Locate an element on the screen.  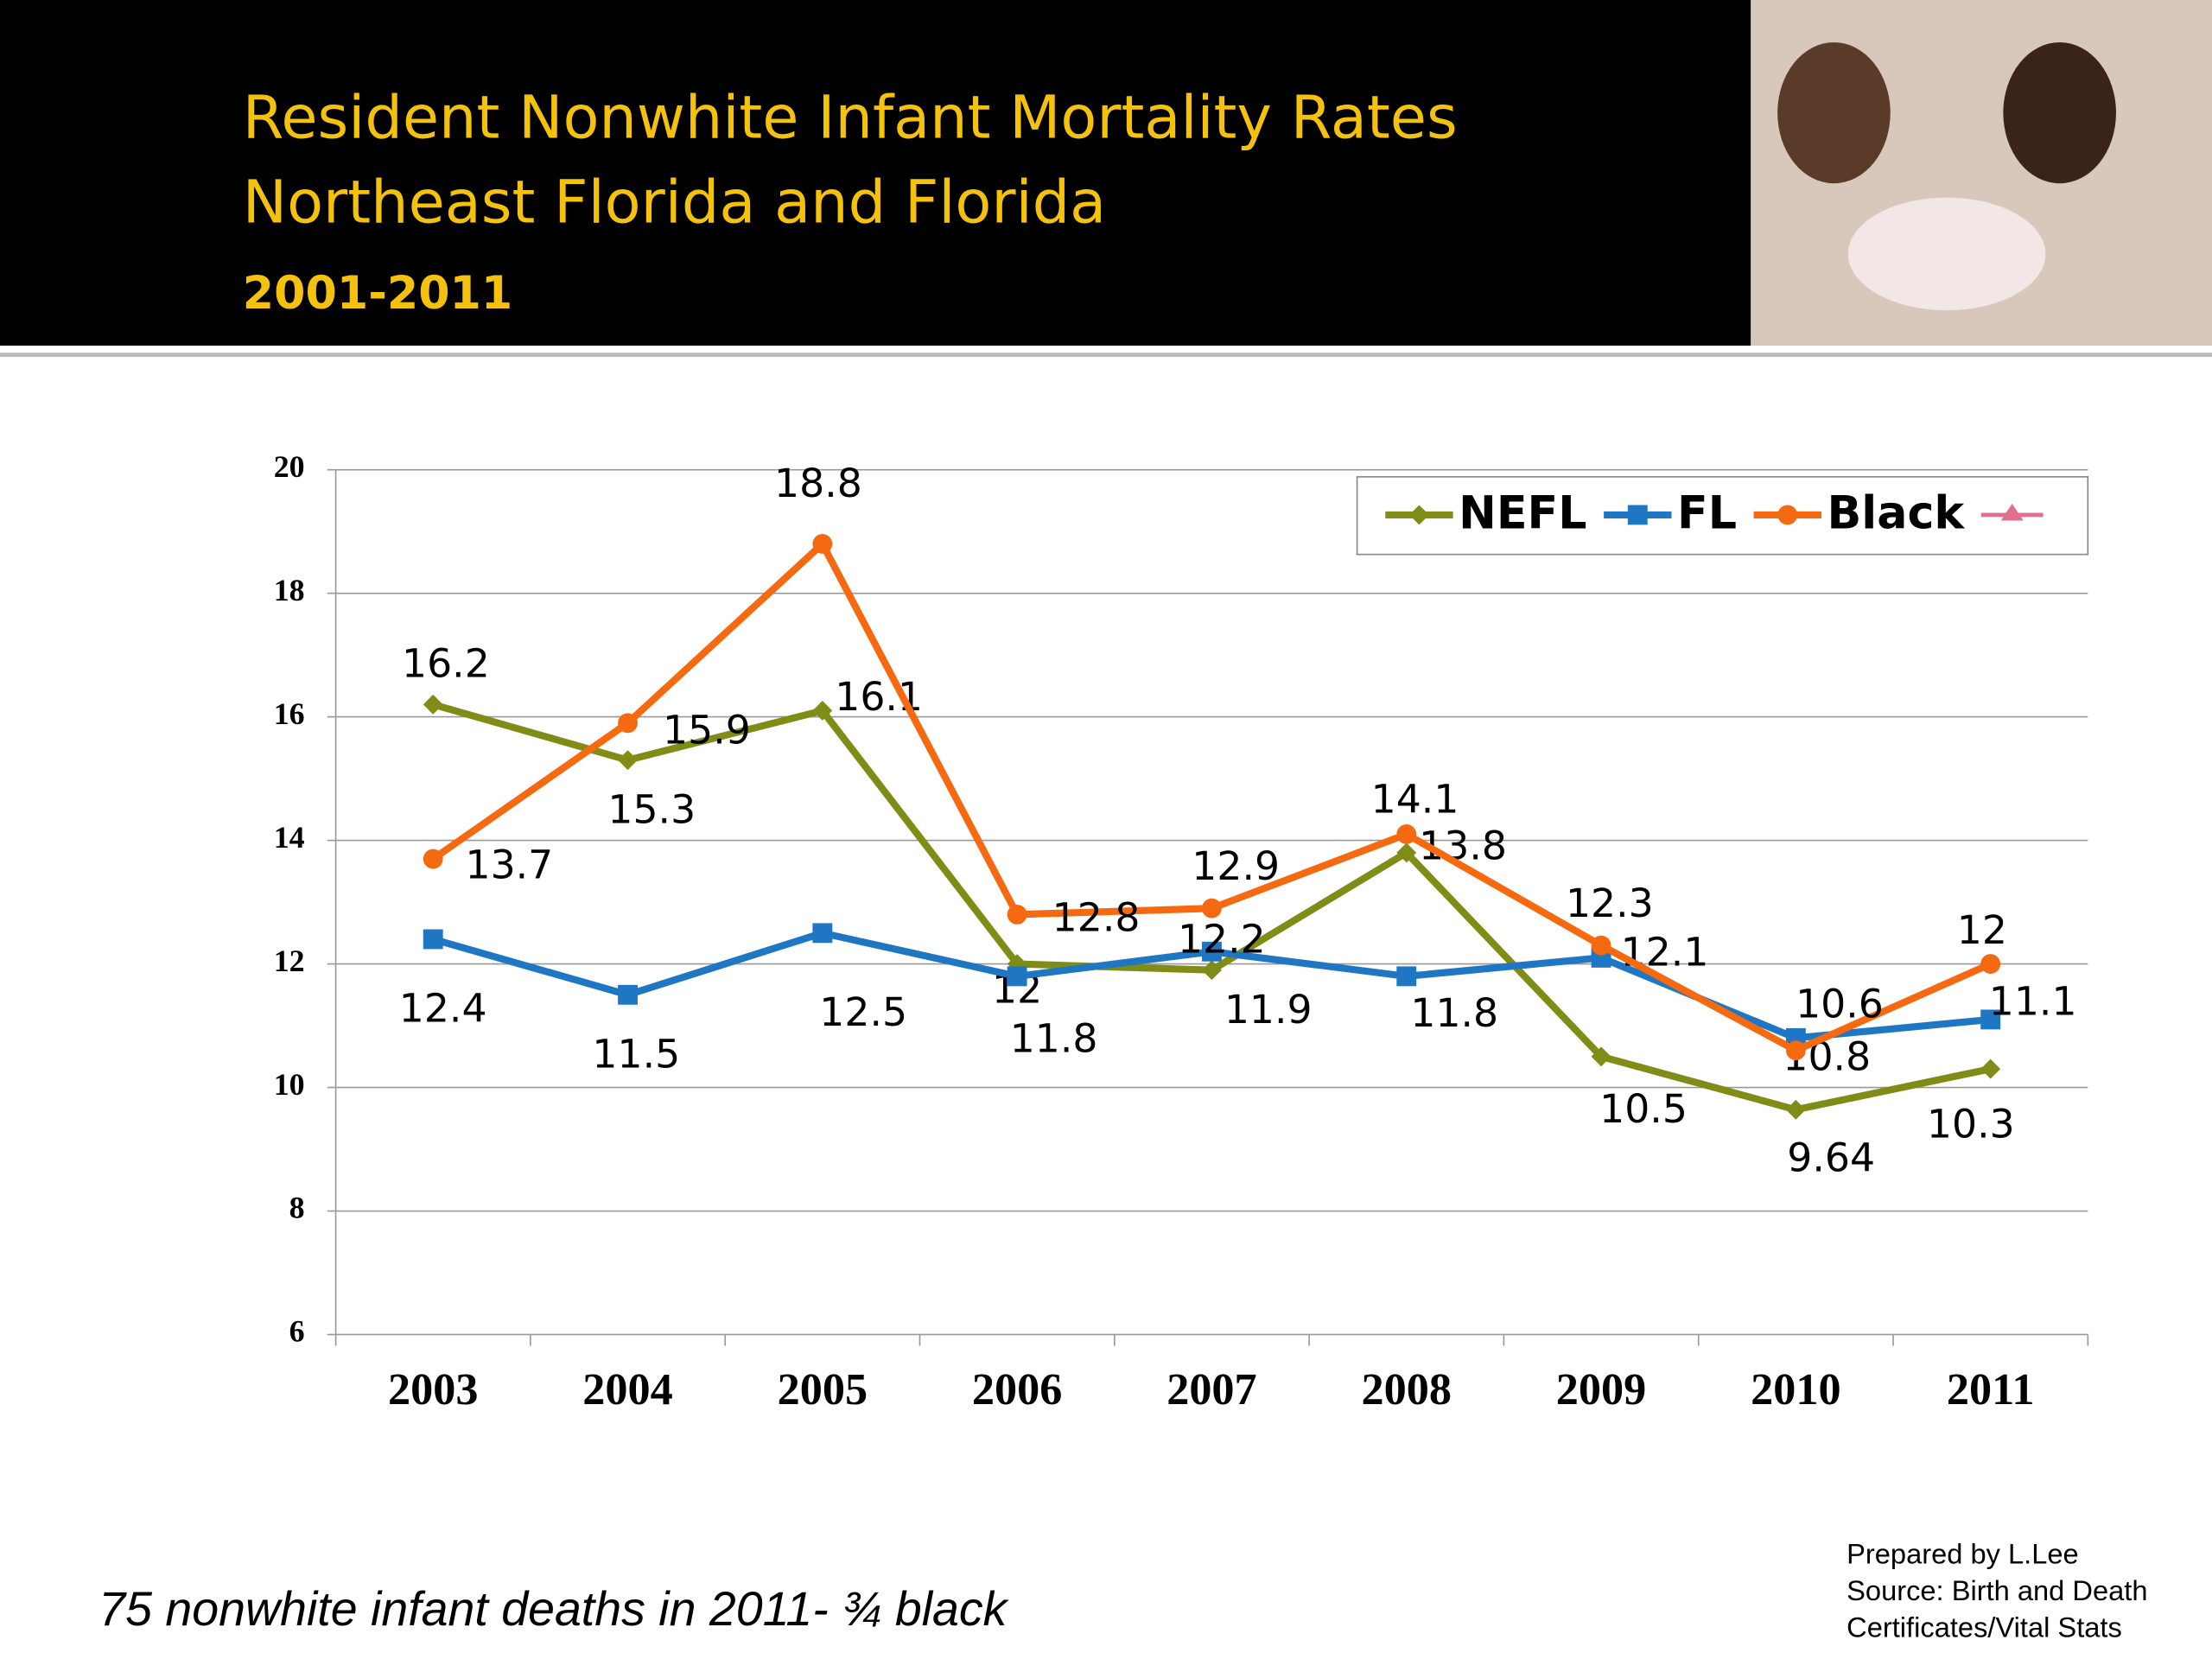
data-label: 15.9 is located at coordinates (707, 730).